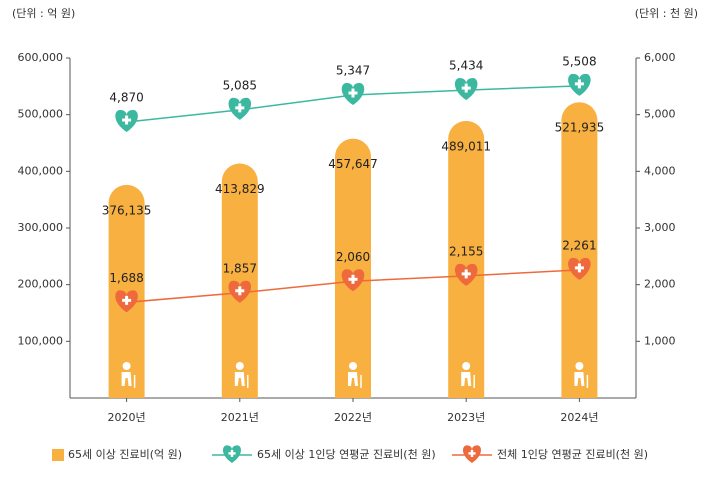  I want to click on line-label: 5,508, so click(579, 61).